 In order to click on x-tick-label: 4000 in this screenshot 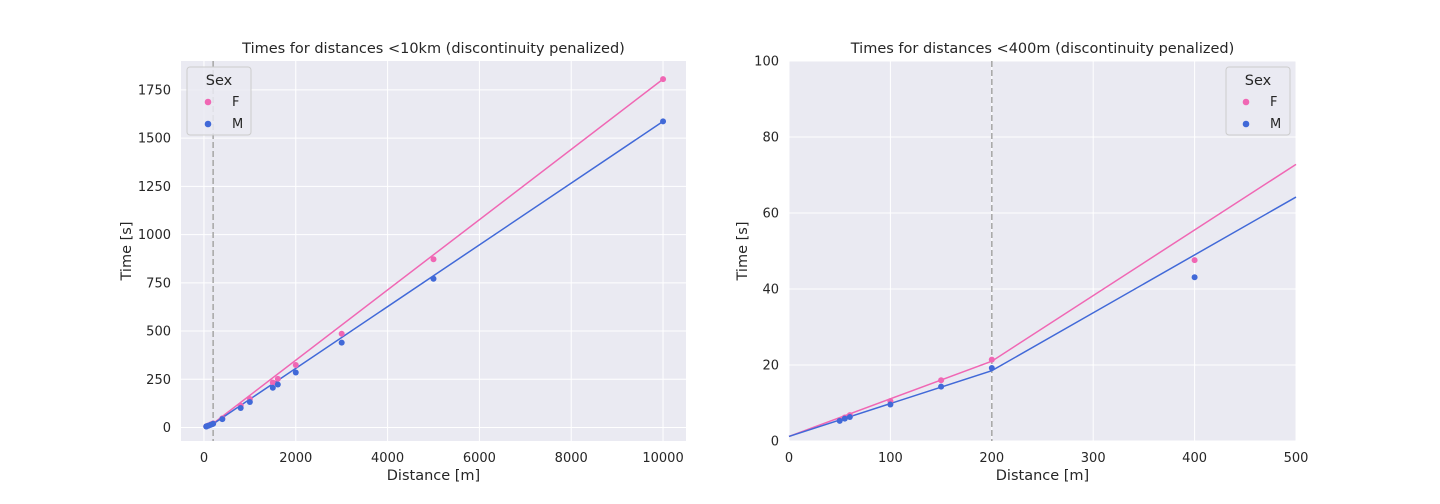, I will do `click(387, 458)`.